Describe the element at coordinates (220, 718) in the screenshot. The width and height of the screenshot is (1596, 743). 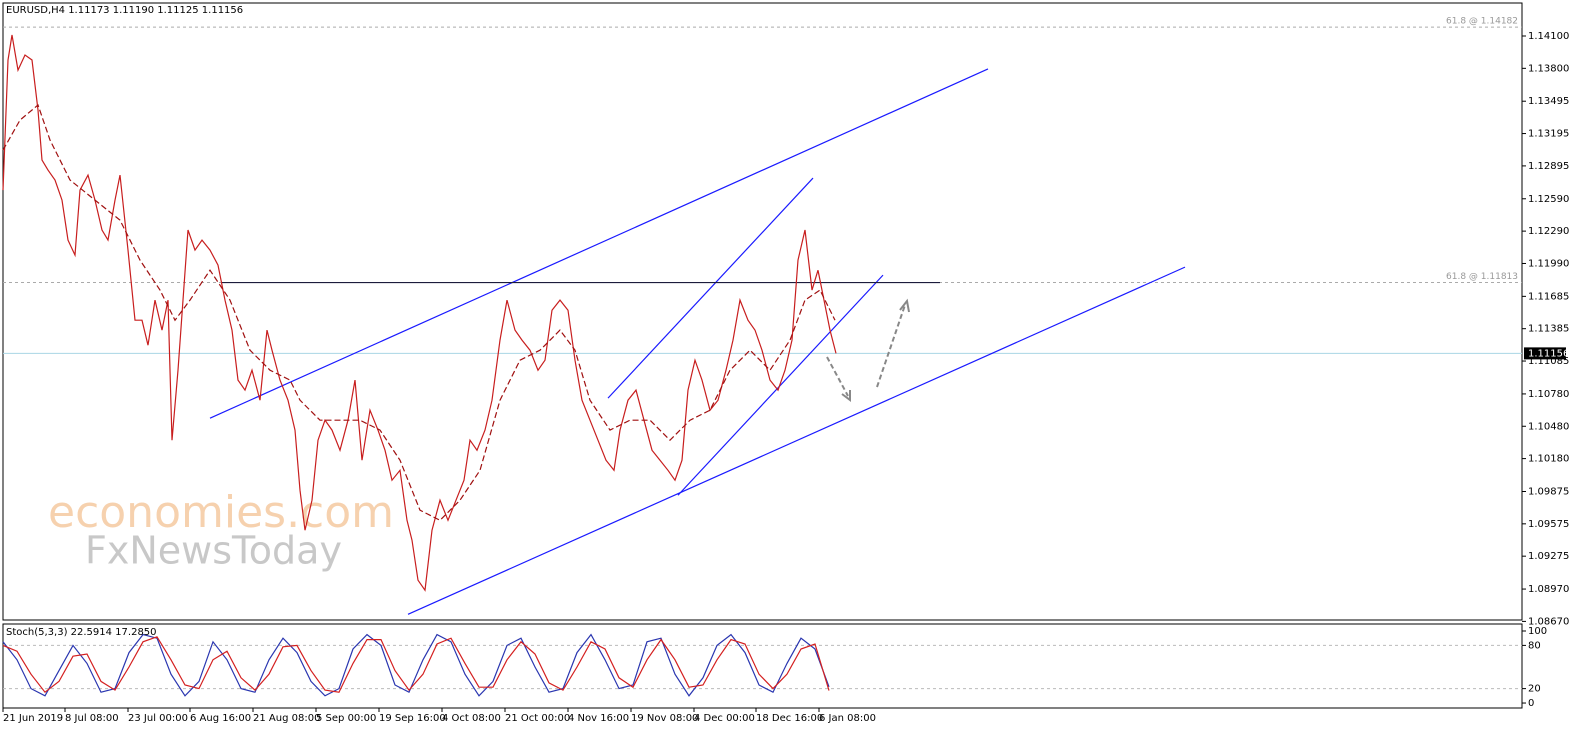
I see `x-tick-label: 6 Aug 16:00` at that location.